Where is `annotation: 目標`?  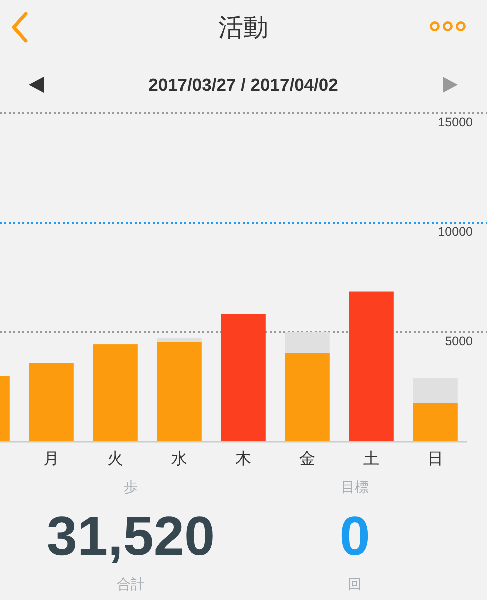
annotation: 目標 is located at coordinates (355, 487).